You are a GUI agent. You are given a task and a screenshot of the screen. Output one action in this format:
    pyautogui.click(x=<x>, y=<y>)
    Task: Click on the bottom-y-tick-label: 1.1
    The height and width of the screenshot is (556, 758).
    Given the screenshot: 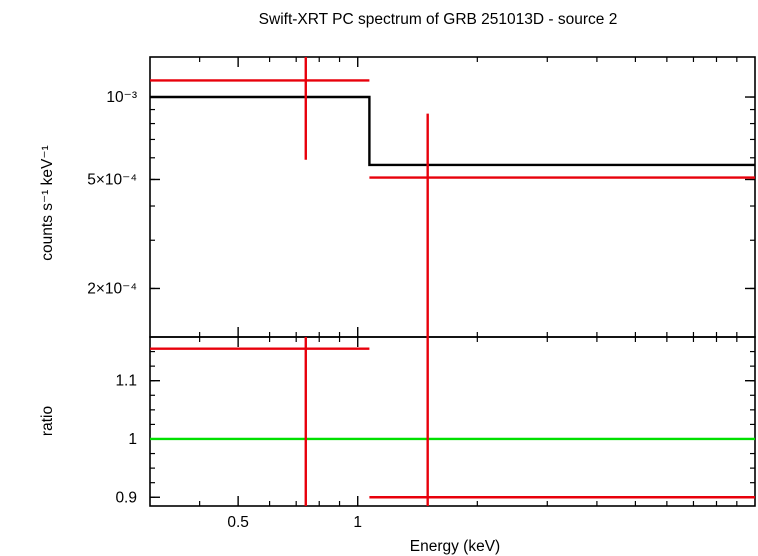 What is the action you would take?
    pyautogui.click(x=126, y=381)
    